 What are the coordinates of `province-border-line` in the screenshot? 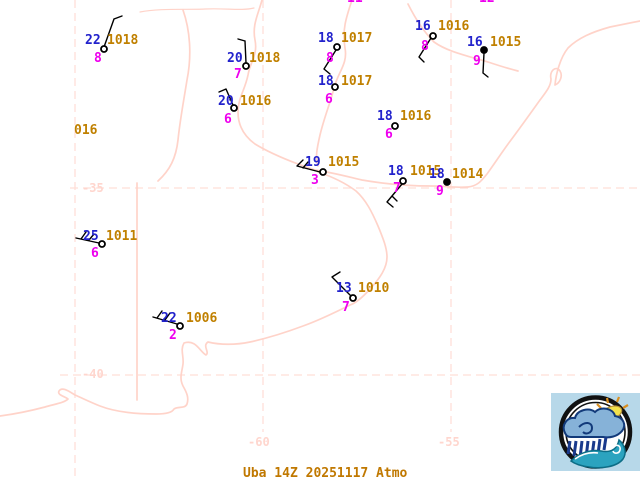 It's located at (174, 95).